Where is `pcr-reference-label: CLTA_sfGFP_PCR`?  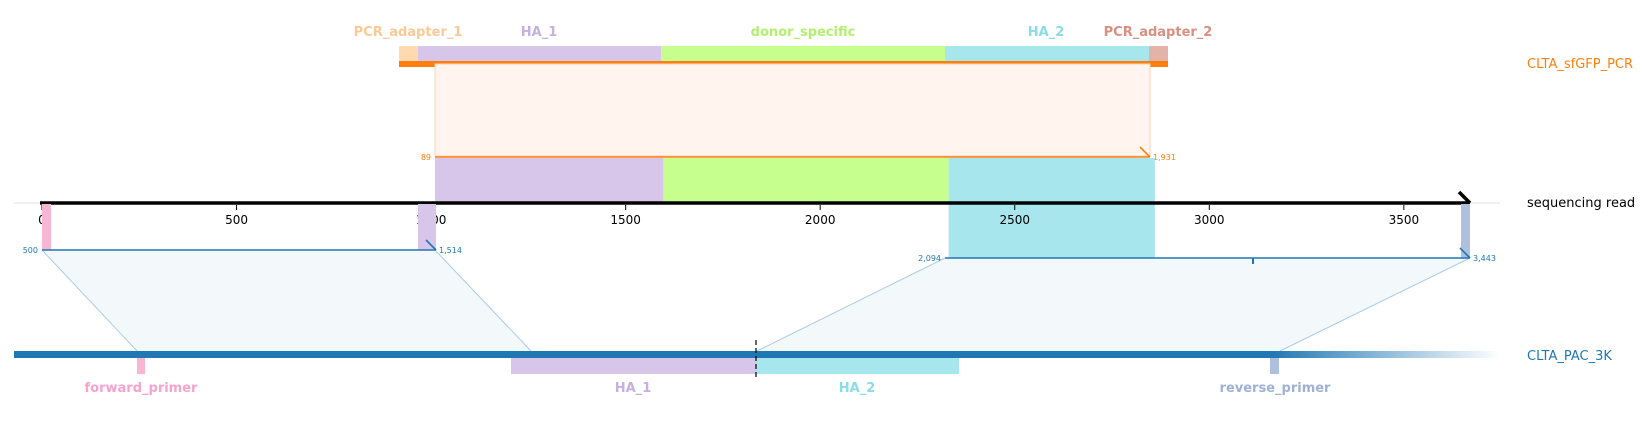
pcr-reference-label: CLTA_sfGFP_PCR is located at coordinates (1580, 64).